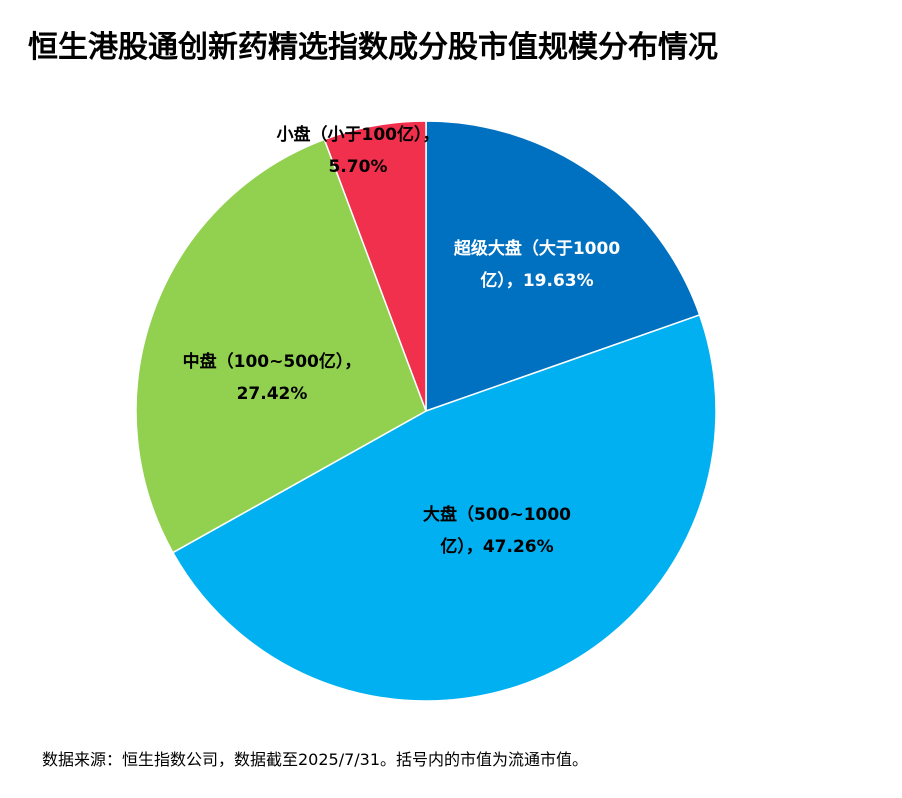  I want to click on slice-mid-cap-label: 中盘（100~500亿）， 27.42%, so click(272, 377).